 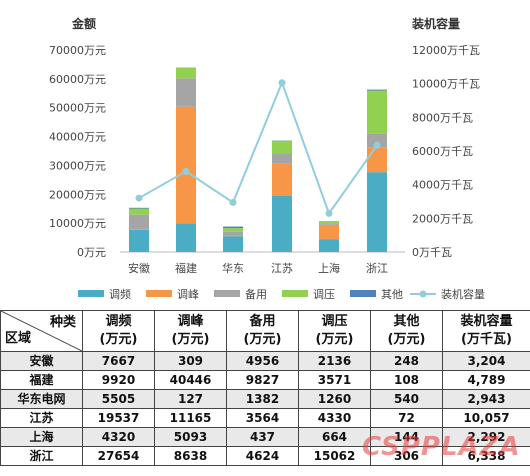 What do you see at coordinates (77, 223) in the screenshot?
I see `left-tick-label: 10000万元` at bounding box center [77, 223].